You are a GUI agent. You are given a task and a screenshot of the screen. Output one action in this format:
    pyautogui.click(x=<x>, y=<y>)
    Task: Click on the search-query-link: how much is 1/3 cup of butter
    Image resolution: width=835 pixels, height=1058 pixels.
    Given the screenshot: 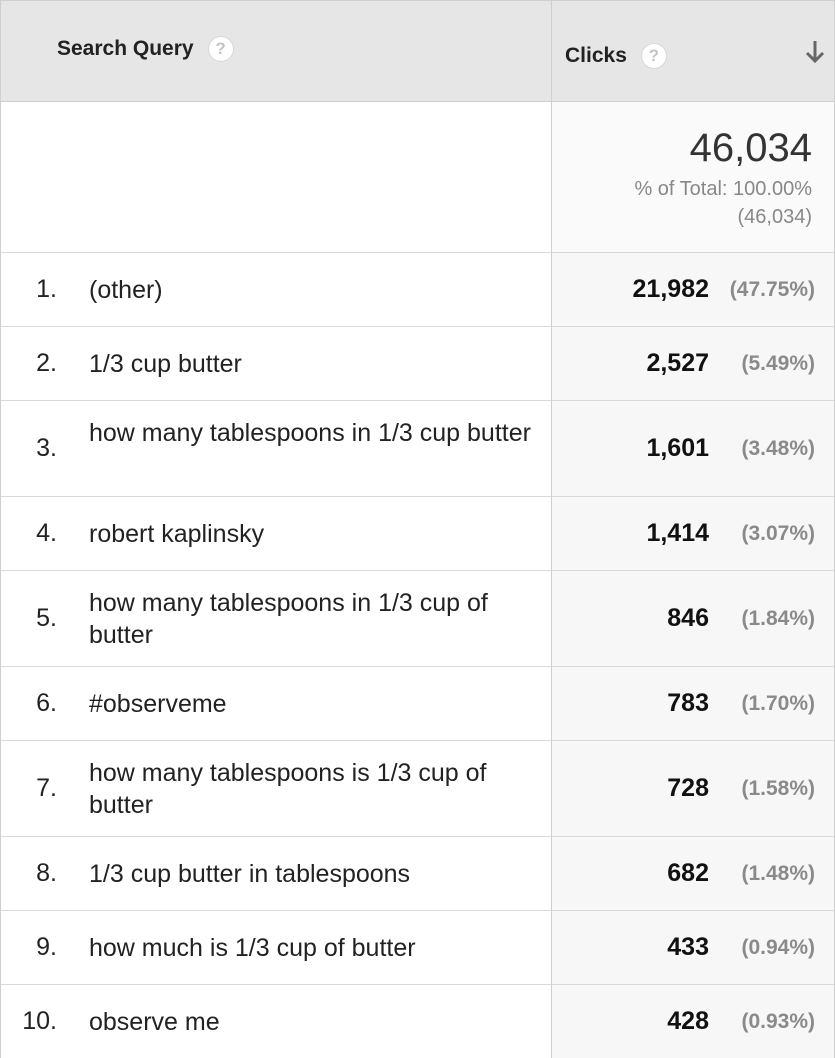 What is the action you would take?
    pyautogui.click(x=252, y=948)
    